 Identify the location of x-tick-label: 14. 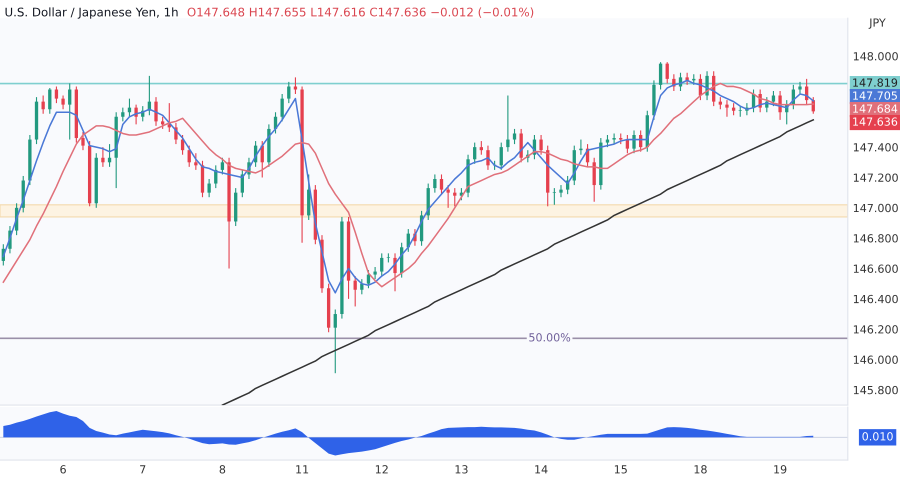
(541, 469).